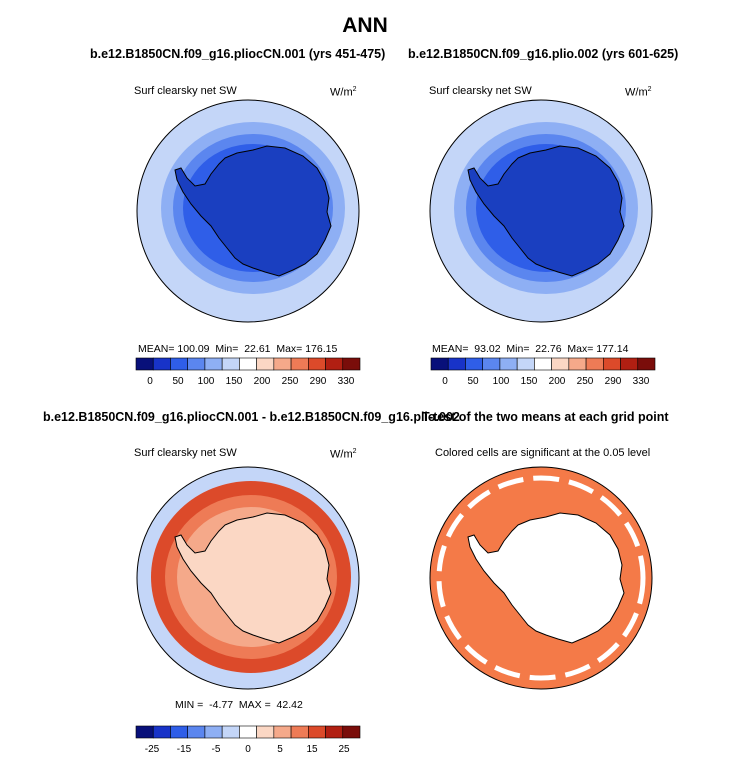 This screenshot has height=782, width=730. I want to click on map-panel-br, so click(541, 578).